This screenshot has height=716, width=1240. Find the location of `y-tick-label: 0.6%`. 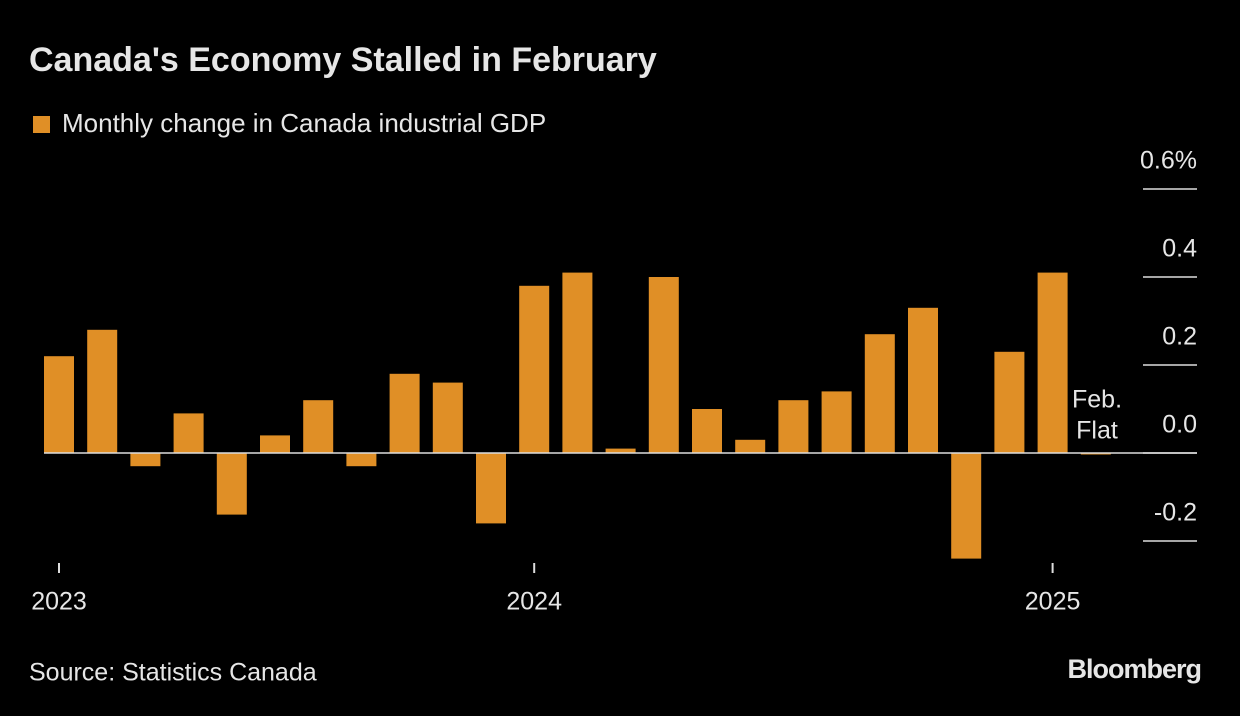

y-tick-label: 0.6% is located at coordinates (1168, 161).